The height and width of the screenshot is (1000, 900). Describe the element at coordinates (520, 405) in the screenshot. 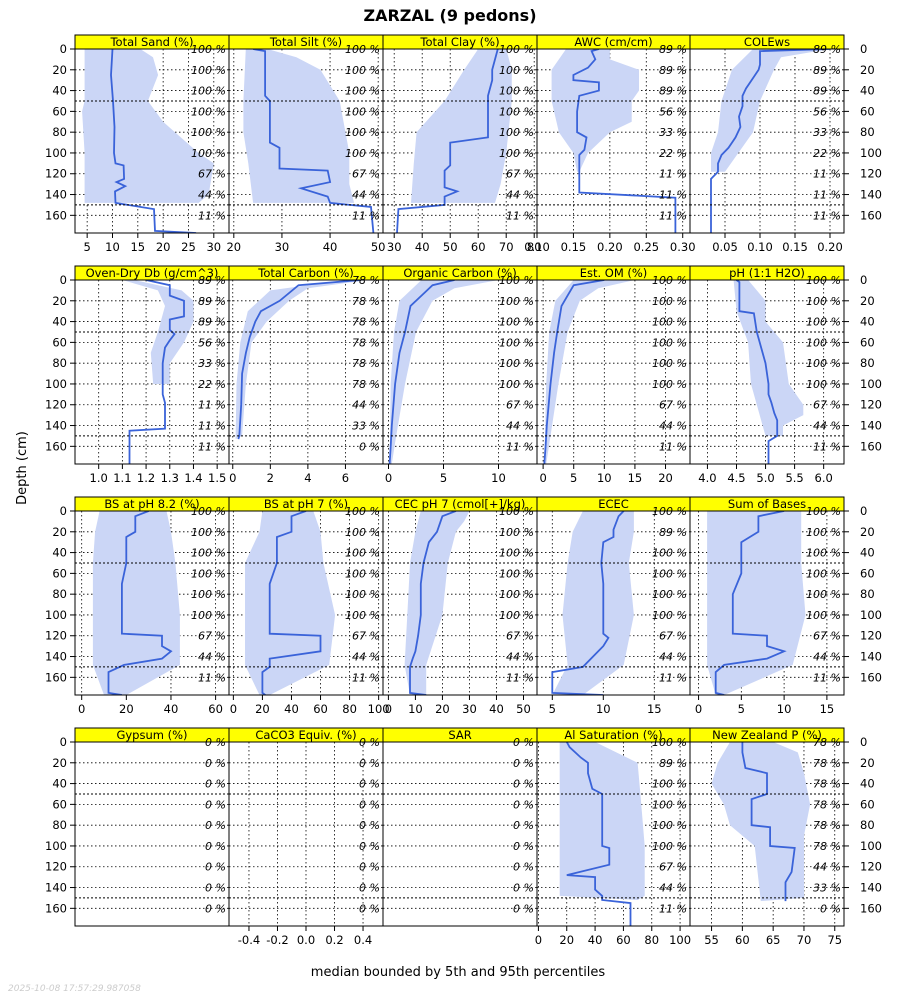

I see `panel-oc-pct-label: 67 %` at that location.